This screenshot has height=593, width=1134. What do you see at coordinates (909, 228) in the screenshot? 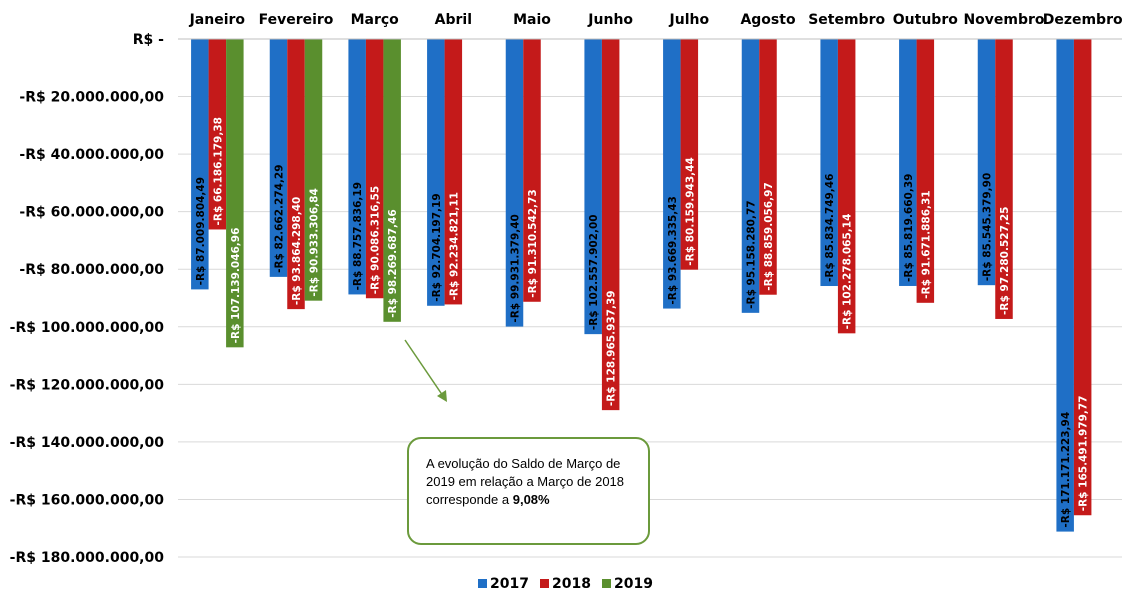
I see `data-label: -R$ 85.819.660,39` at bounding box center [909, 228].